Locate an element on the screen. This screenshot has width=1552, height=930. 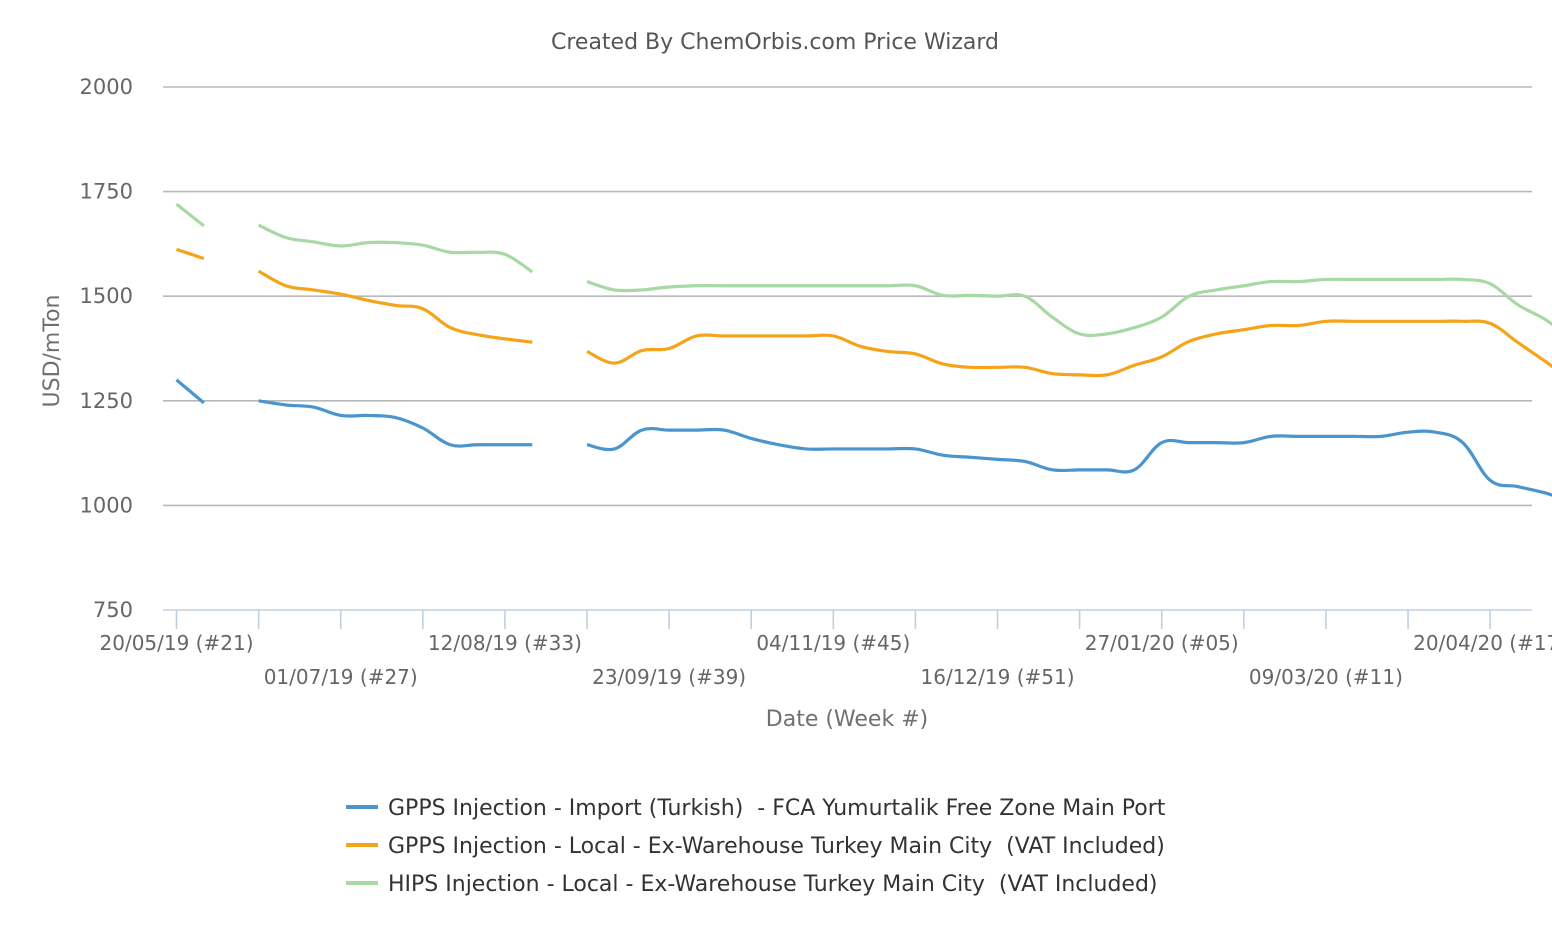
y-tick-label-1000: 1000 is located at coordinates (106, 505).